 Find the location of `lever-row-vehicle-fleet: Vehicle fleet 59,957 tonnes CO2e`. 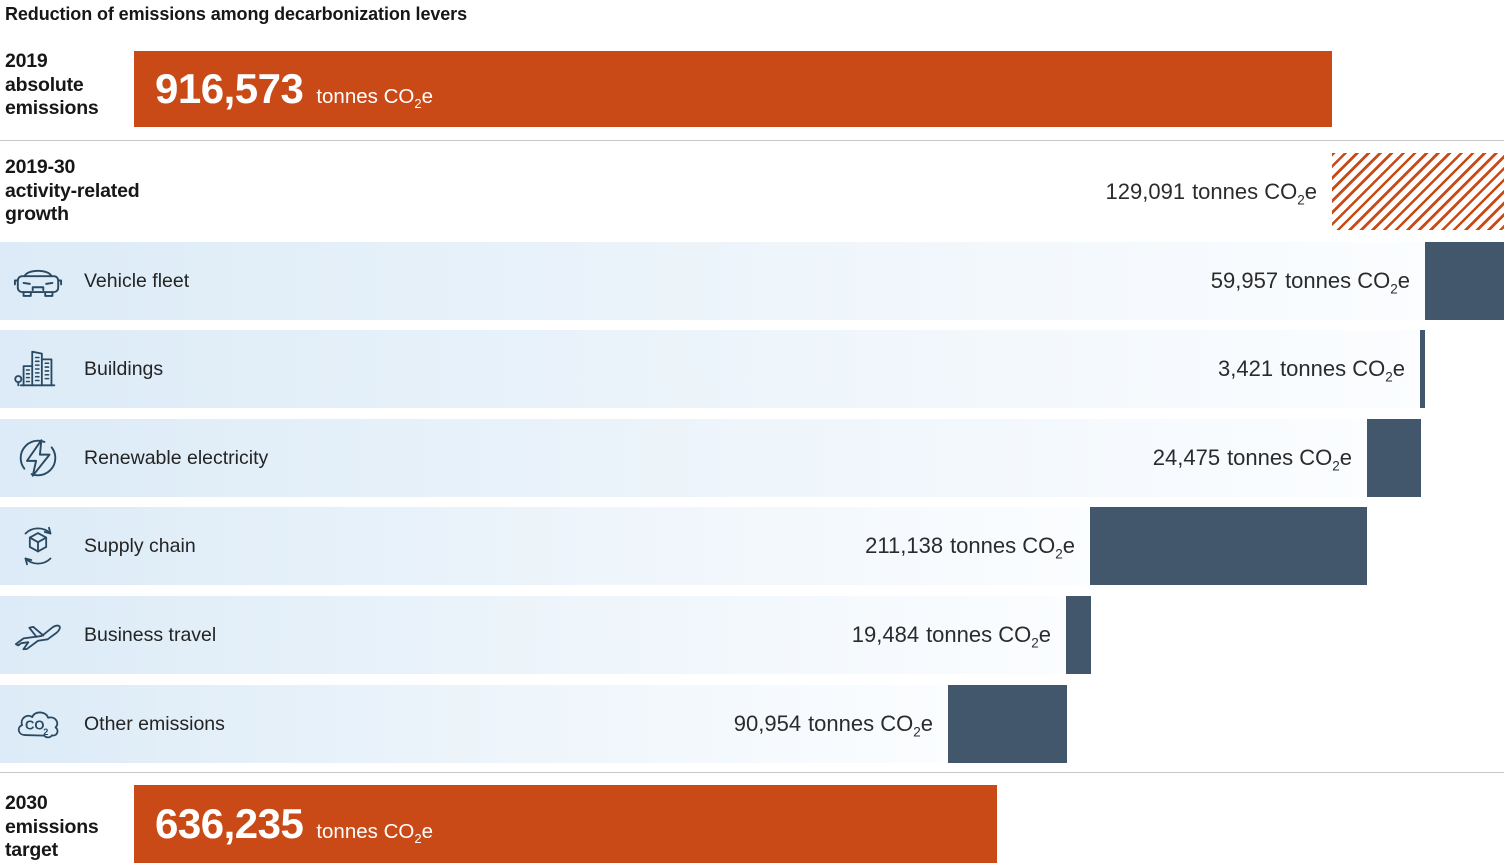

lever-row-vehicle-fleet: Vehicle fleet 59,957 tonnes CO2e is located at coordinates (752, 281).